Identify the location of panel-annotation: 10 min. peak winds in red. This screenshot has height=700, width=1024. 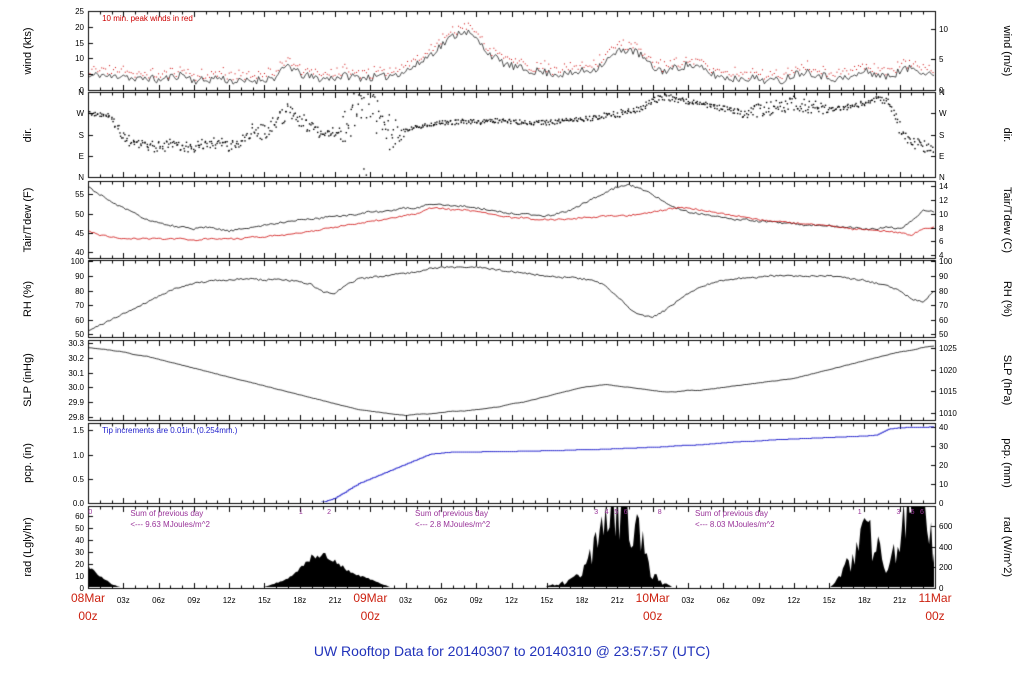
(147, 18).